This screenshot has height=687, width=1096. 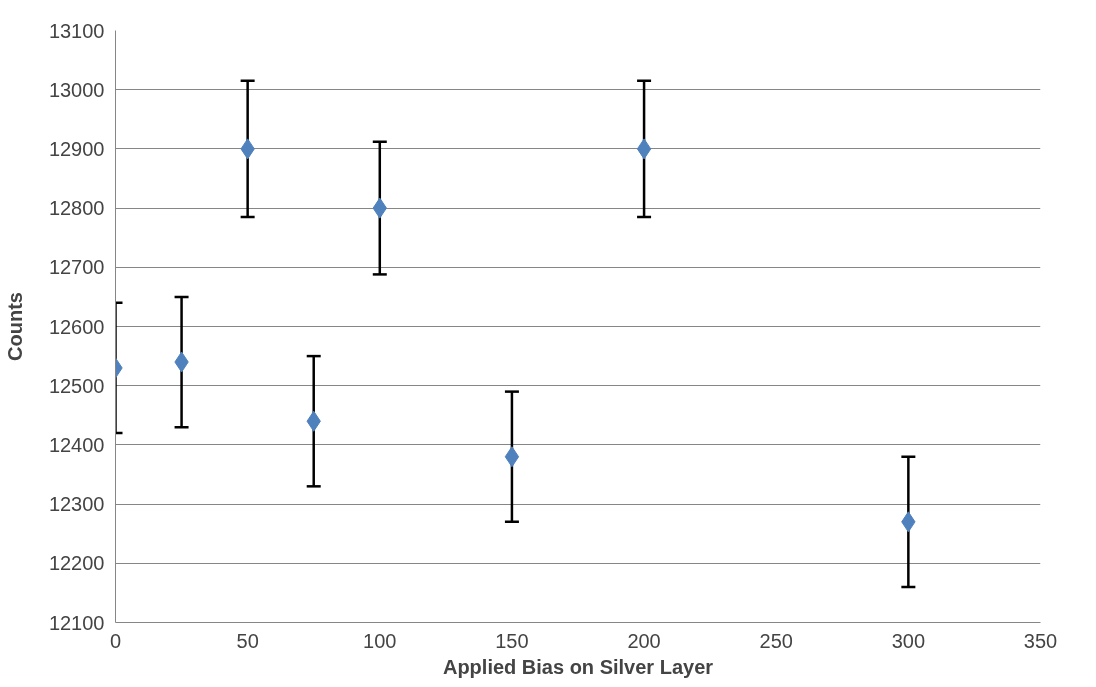 What do you see at coordinates (1040, 640) in the screenshot?
I see `x-tick-label: 350` at bounding box center [1040, 640].